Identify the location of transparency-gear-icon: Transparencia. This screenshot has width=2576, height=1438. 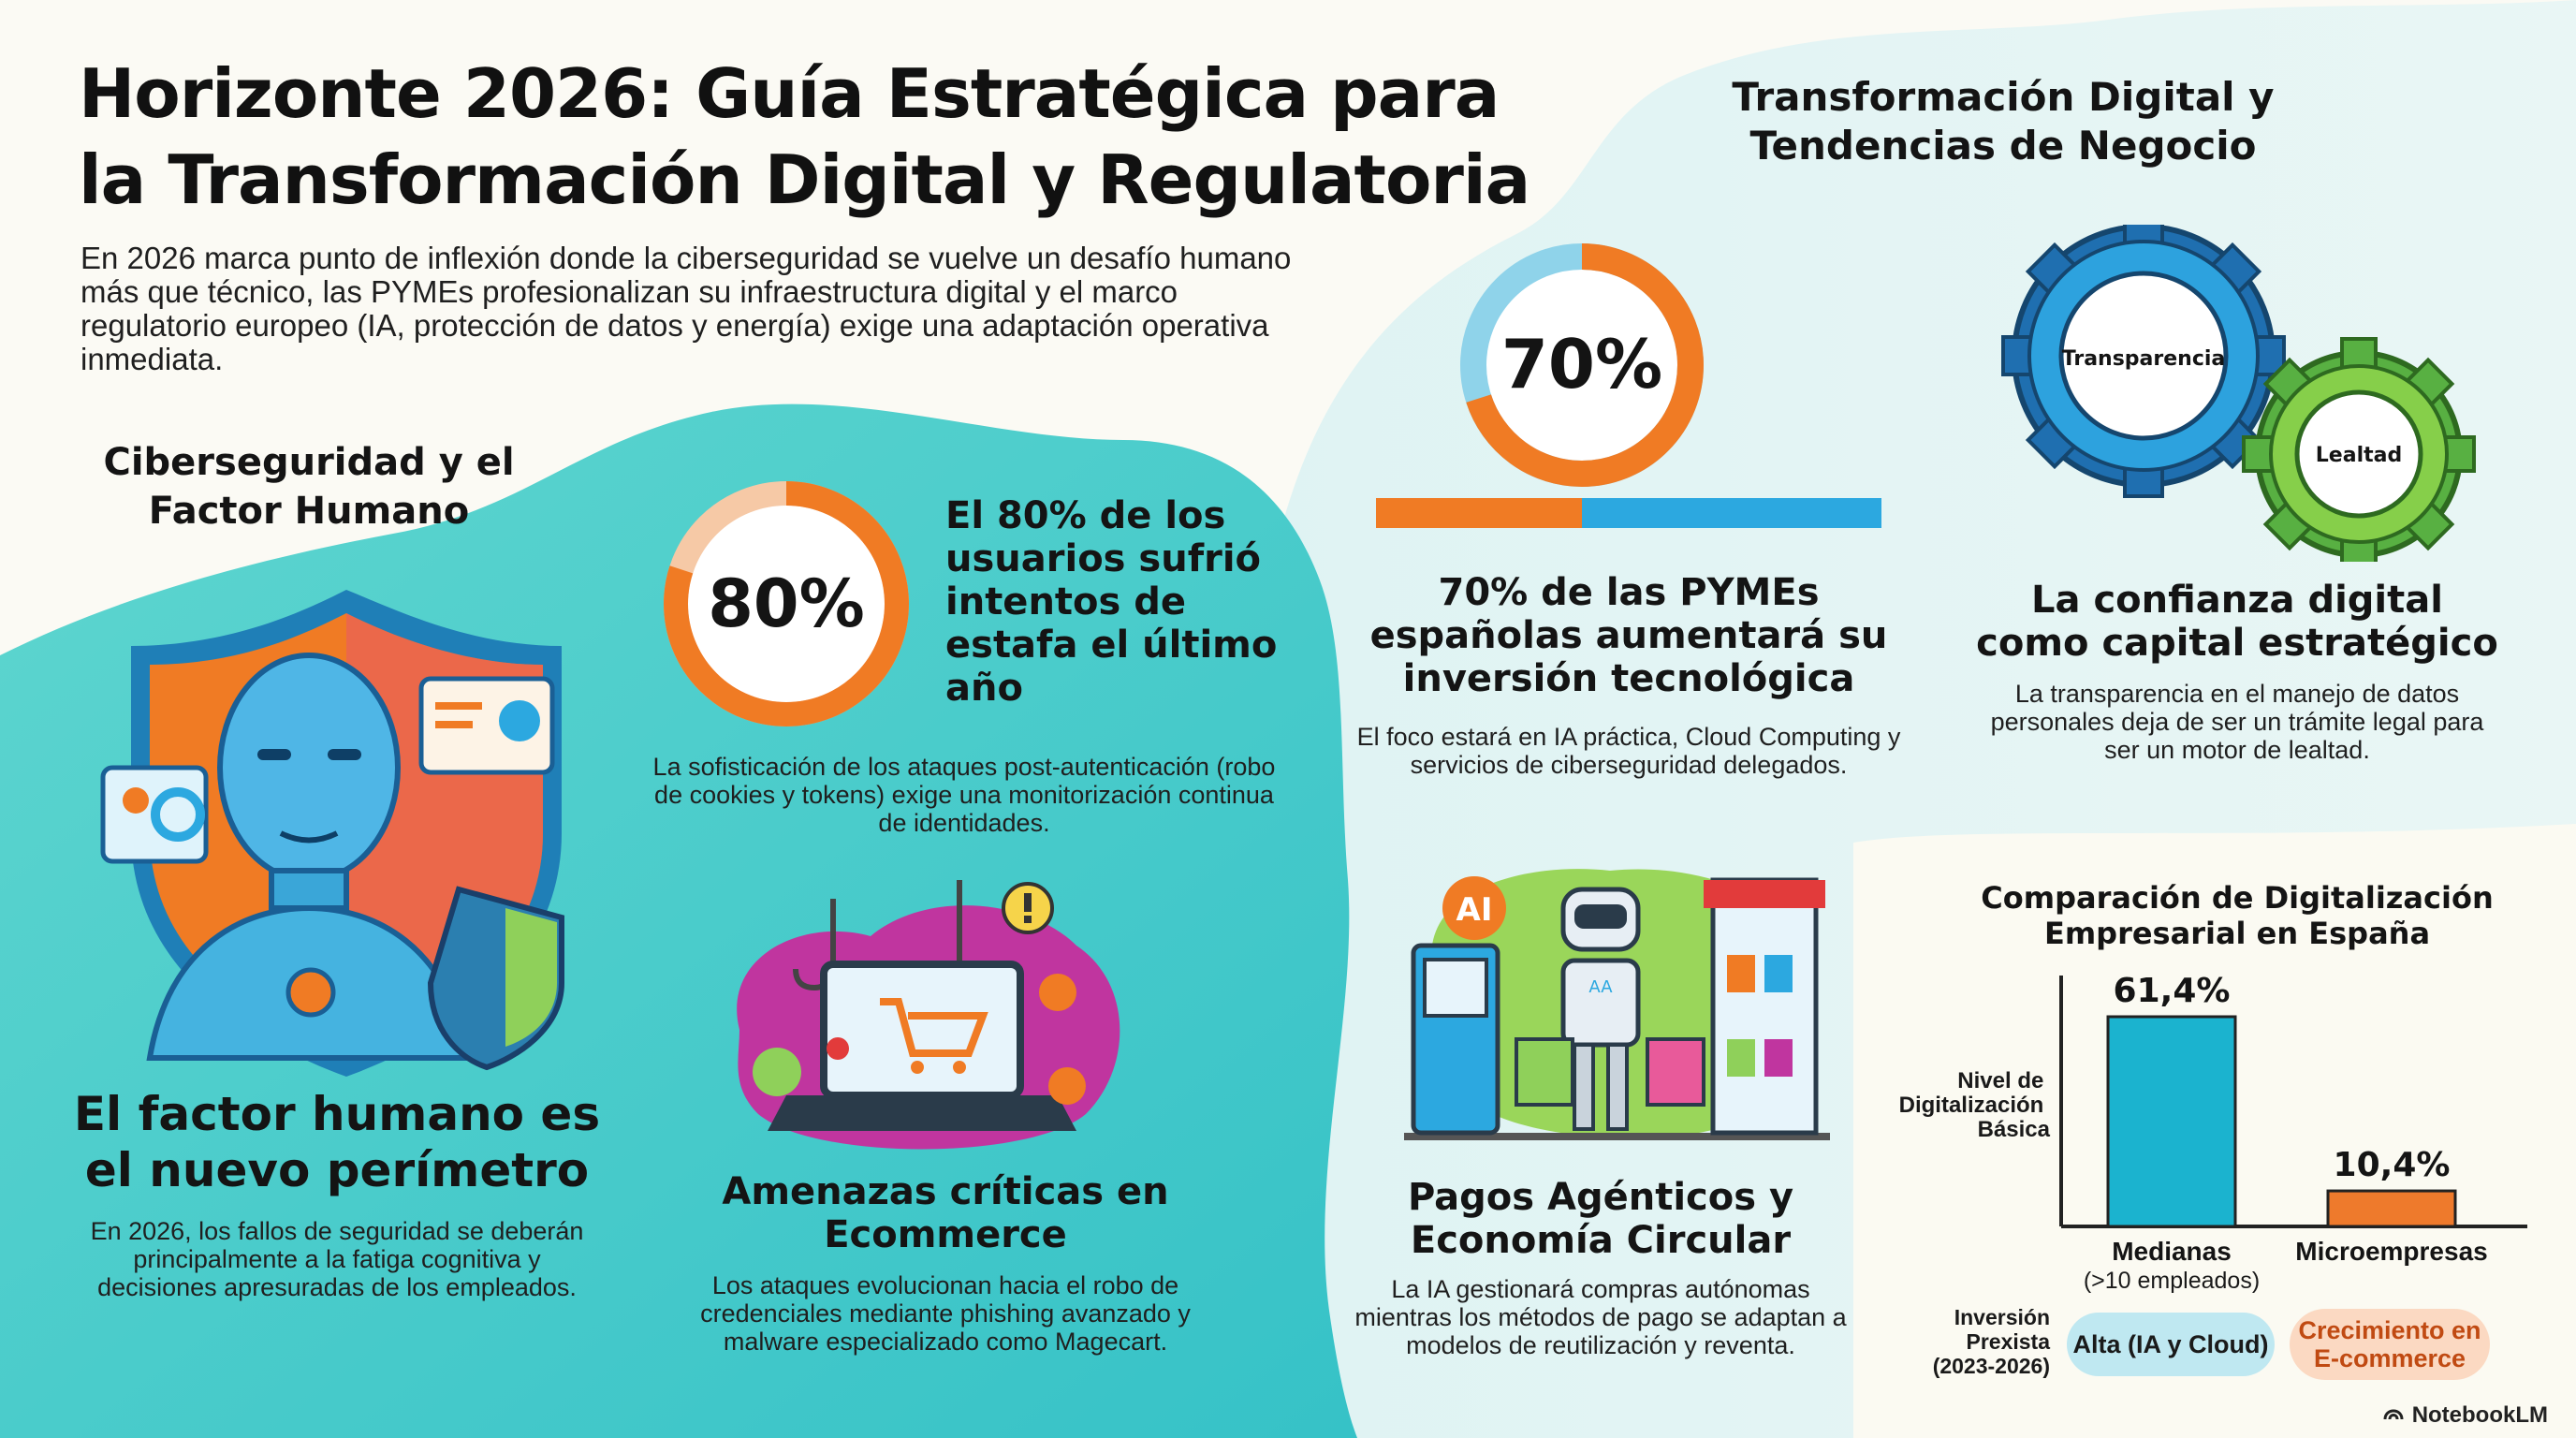
(2143, 361).